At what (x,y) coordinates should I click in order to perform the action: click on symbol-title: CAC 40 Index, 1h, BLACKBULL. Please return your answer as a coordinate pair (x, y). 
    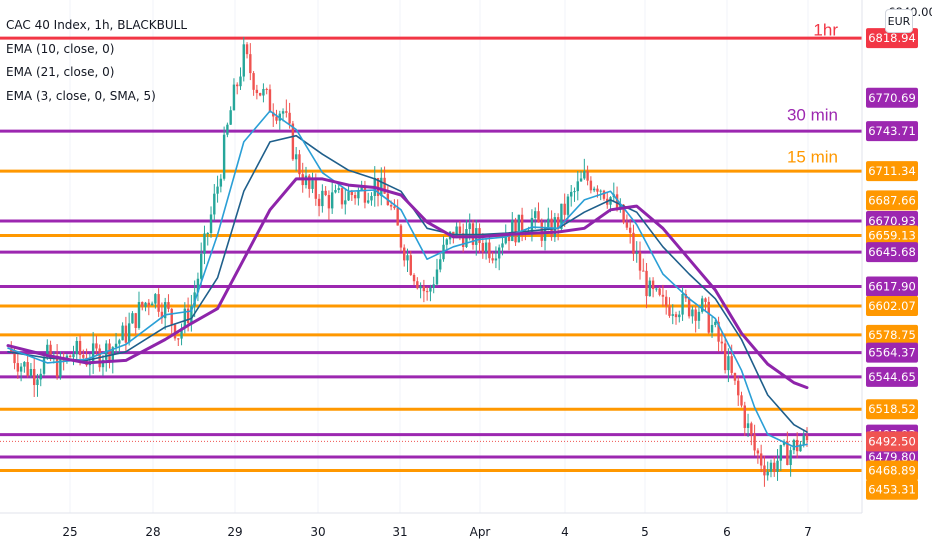
    Looking at the image, I should click on (97, 25).